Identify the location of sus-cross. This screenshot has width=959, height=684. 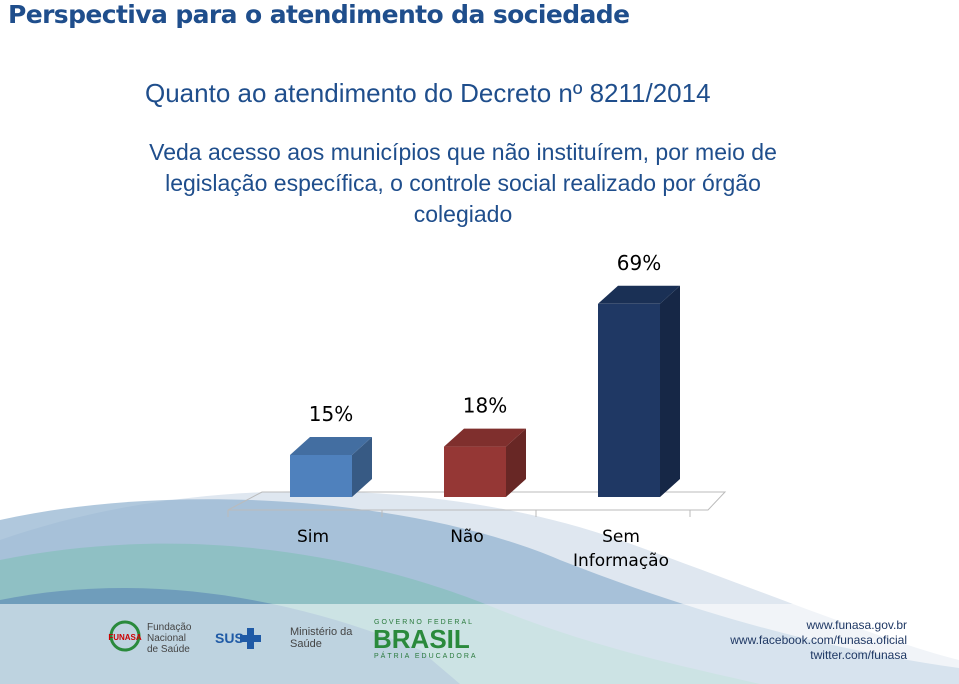
(250, 638).